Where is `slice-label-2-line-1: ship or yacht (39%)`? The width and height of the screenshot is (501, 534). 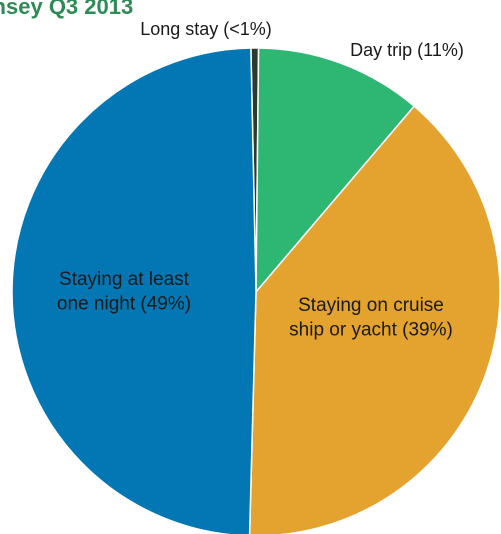 slice-label-2-line-1: ship or yacht (39%) is located at coordinates (371, 330).